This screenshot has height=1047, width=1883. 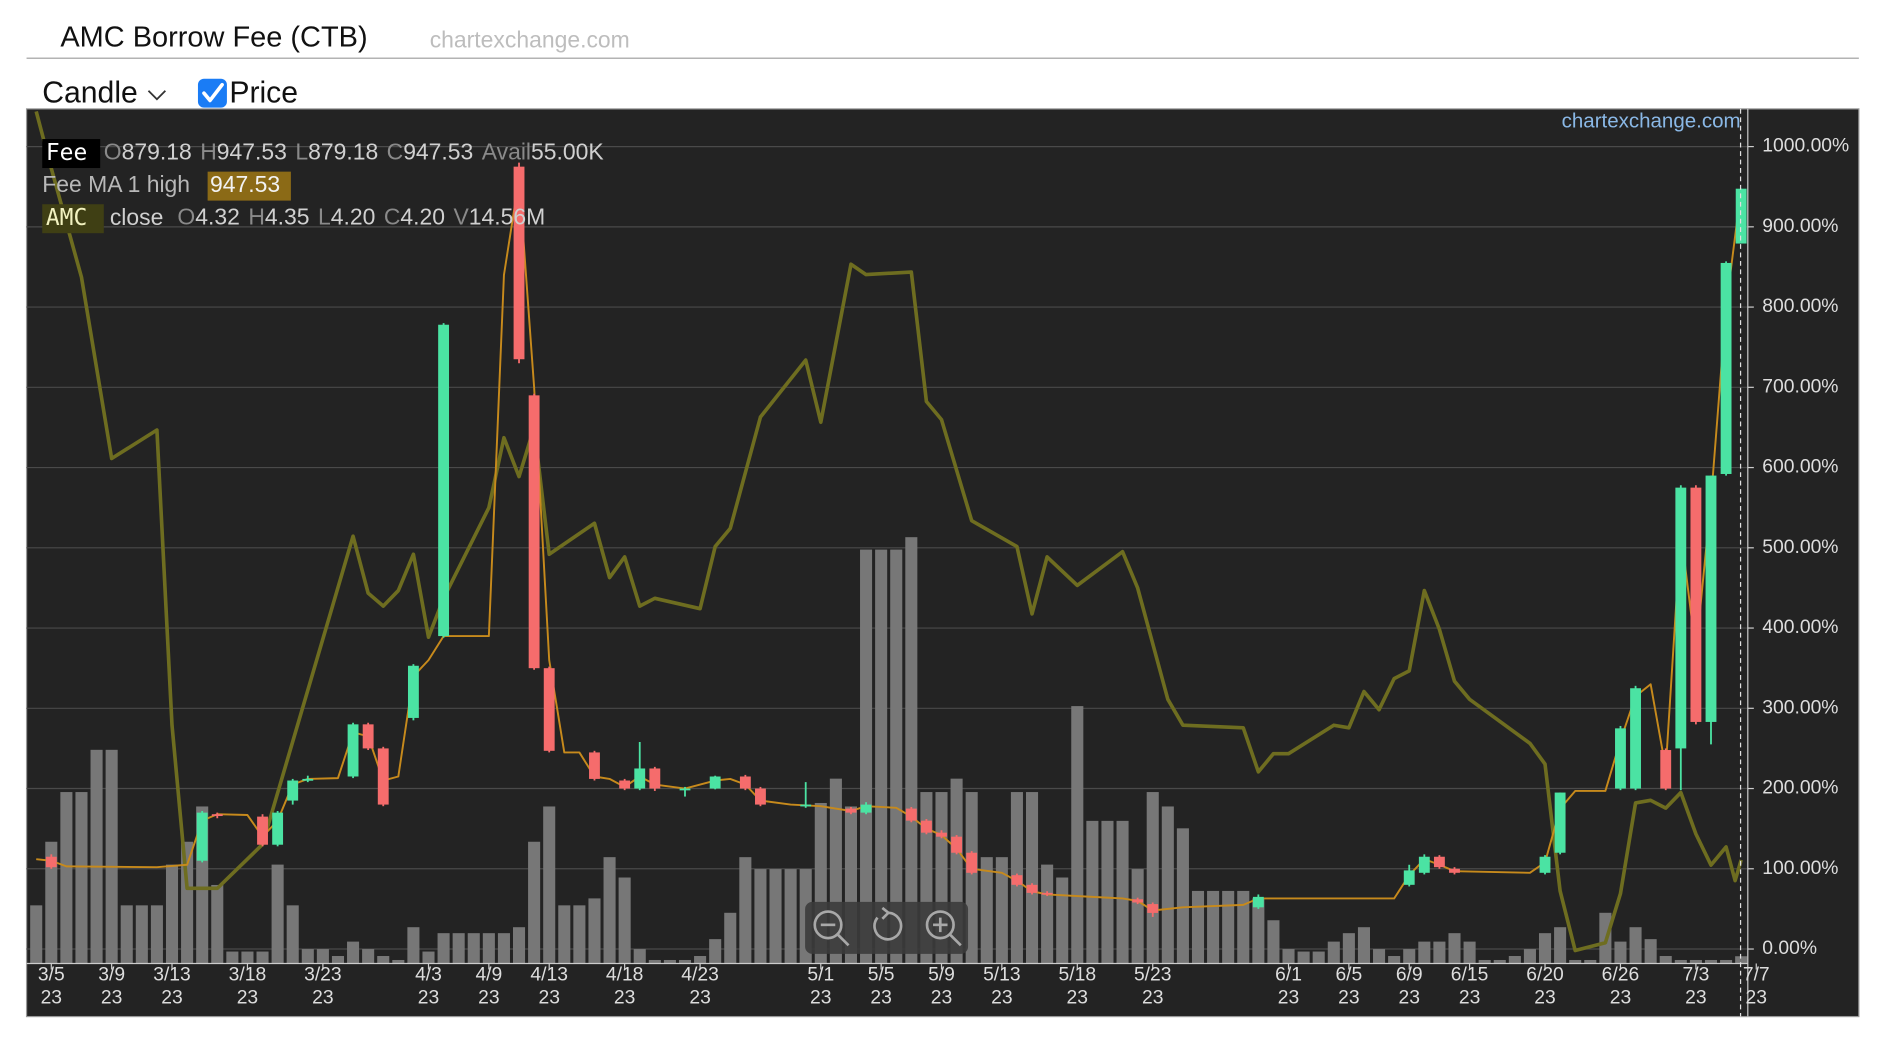 What do you see at coordinates (888, 923) in the screenshot?
I see `zoom-reset` at bounding box center [888, 923].